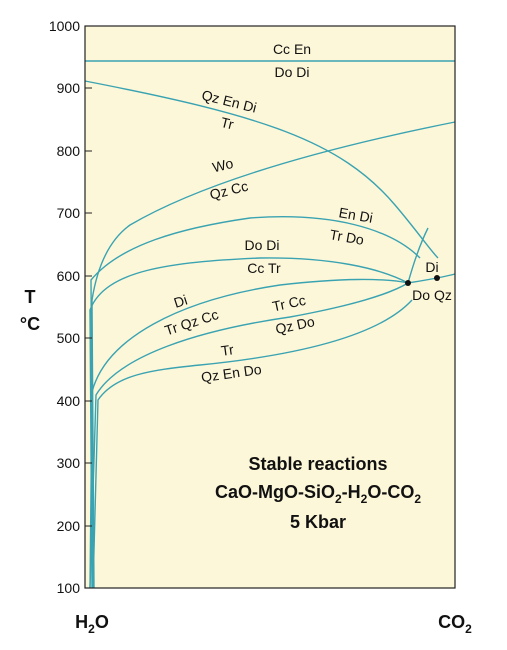  I want to click on y-tick-label: 200, so click(69, 526).